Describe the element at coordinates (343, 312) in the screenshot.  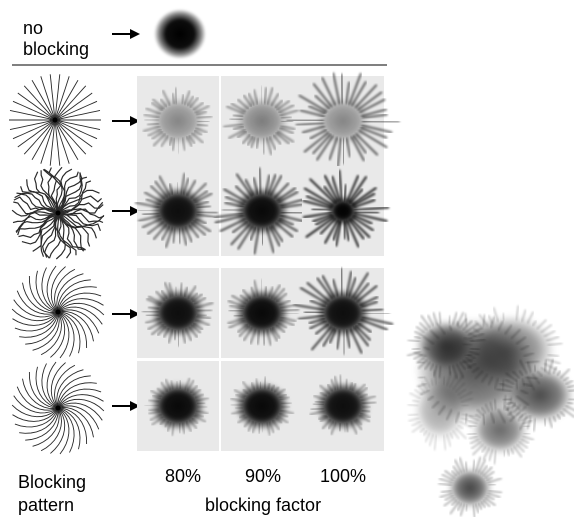
I see `result-cell-r3-c3` at that location.